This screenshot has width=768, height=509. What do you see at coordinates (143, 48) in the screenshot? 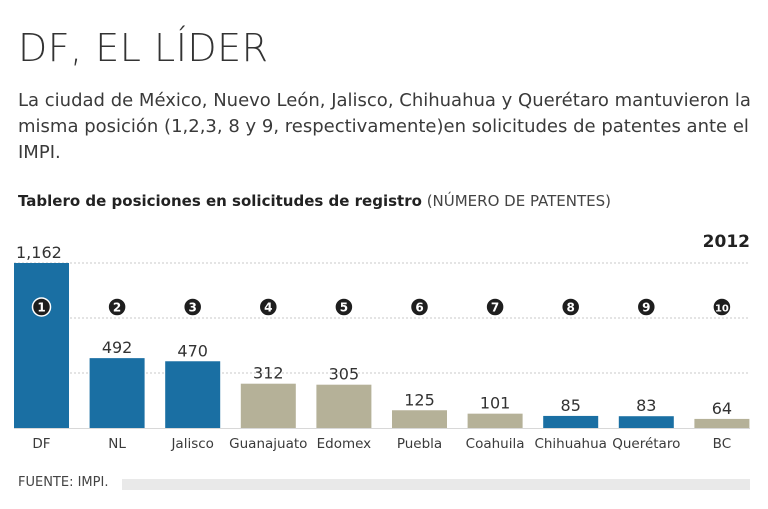
I see `page-title: DF, EL LÍDER` at bounding box center [143, 48].